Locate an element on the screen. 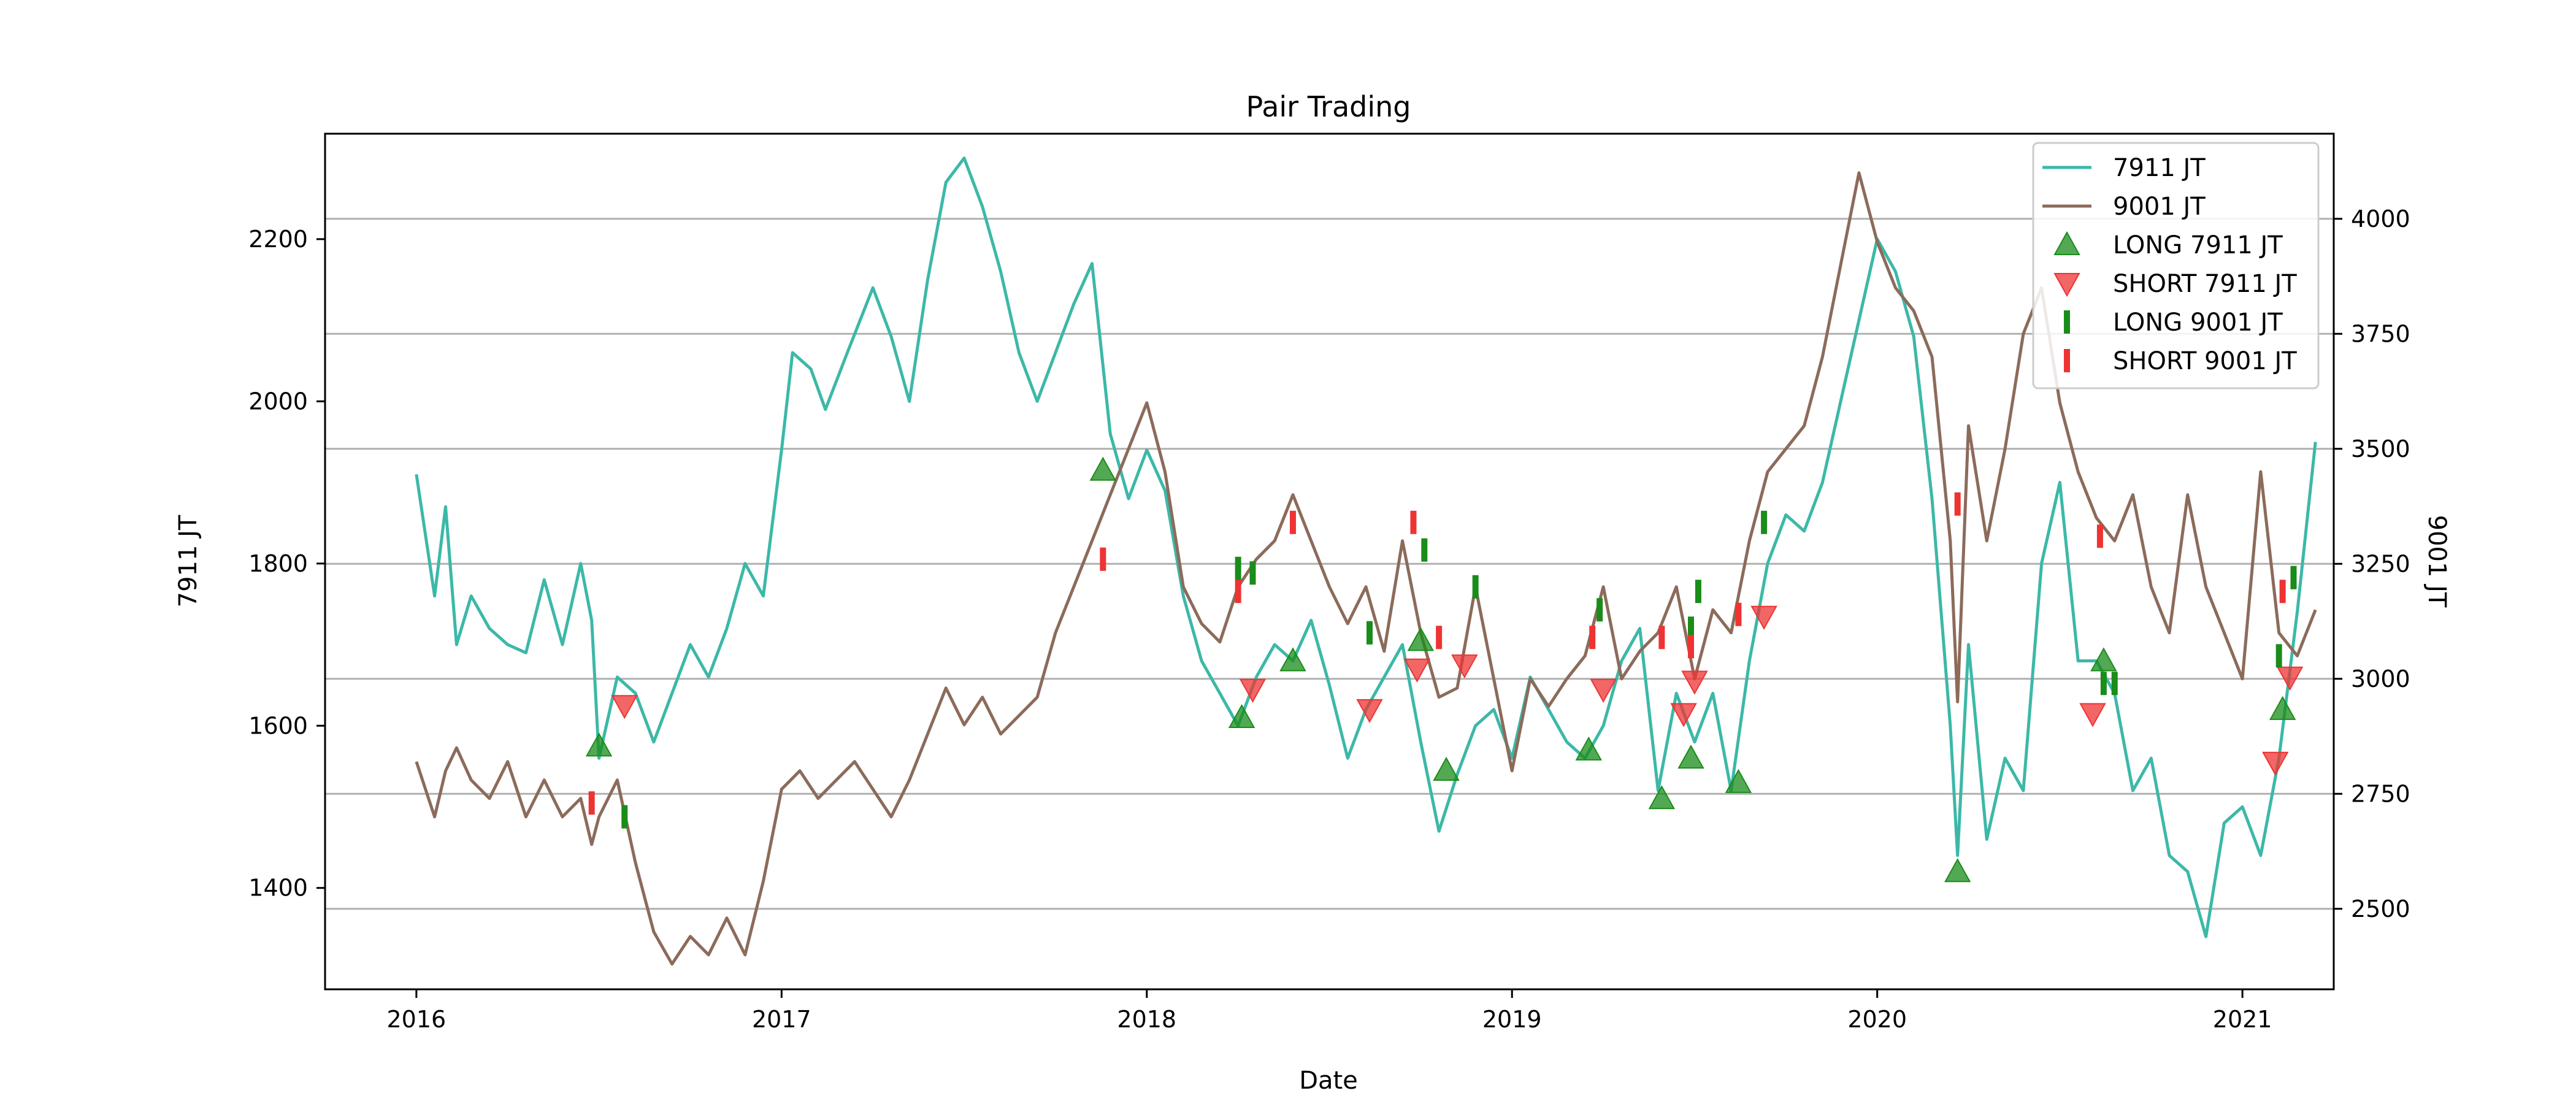  legend-label: 9001 JT is located at coordinates (2159, 207).